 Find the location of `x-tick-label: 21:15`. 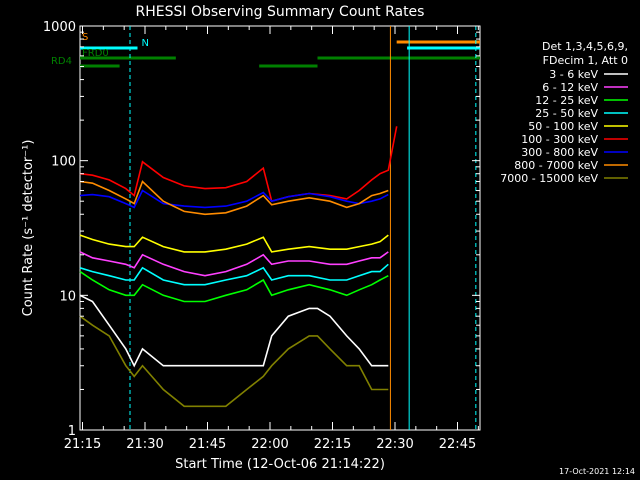

x-tick-label: 21:15 is located at coordinates (82, 444).